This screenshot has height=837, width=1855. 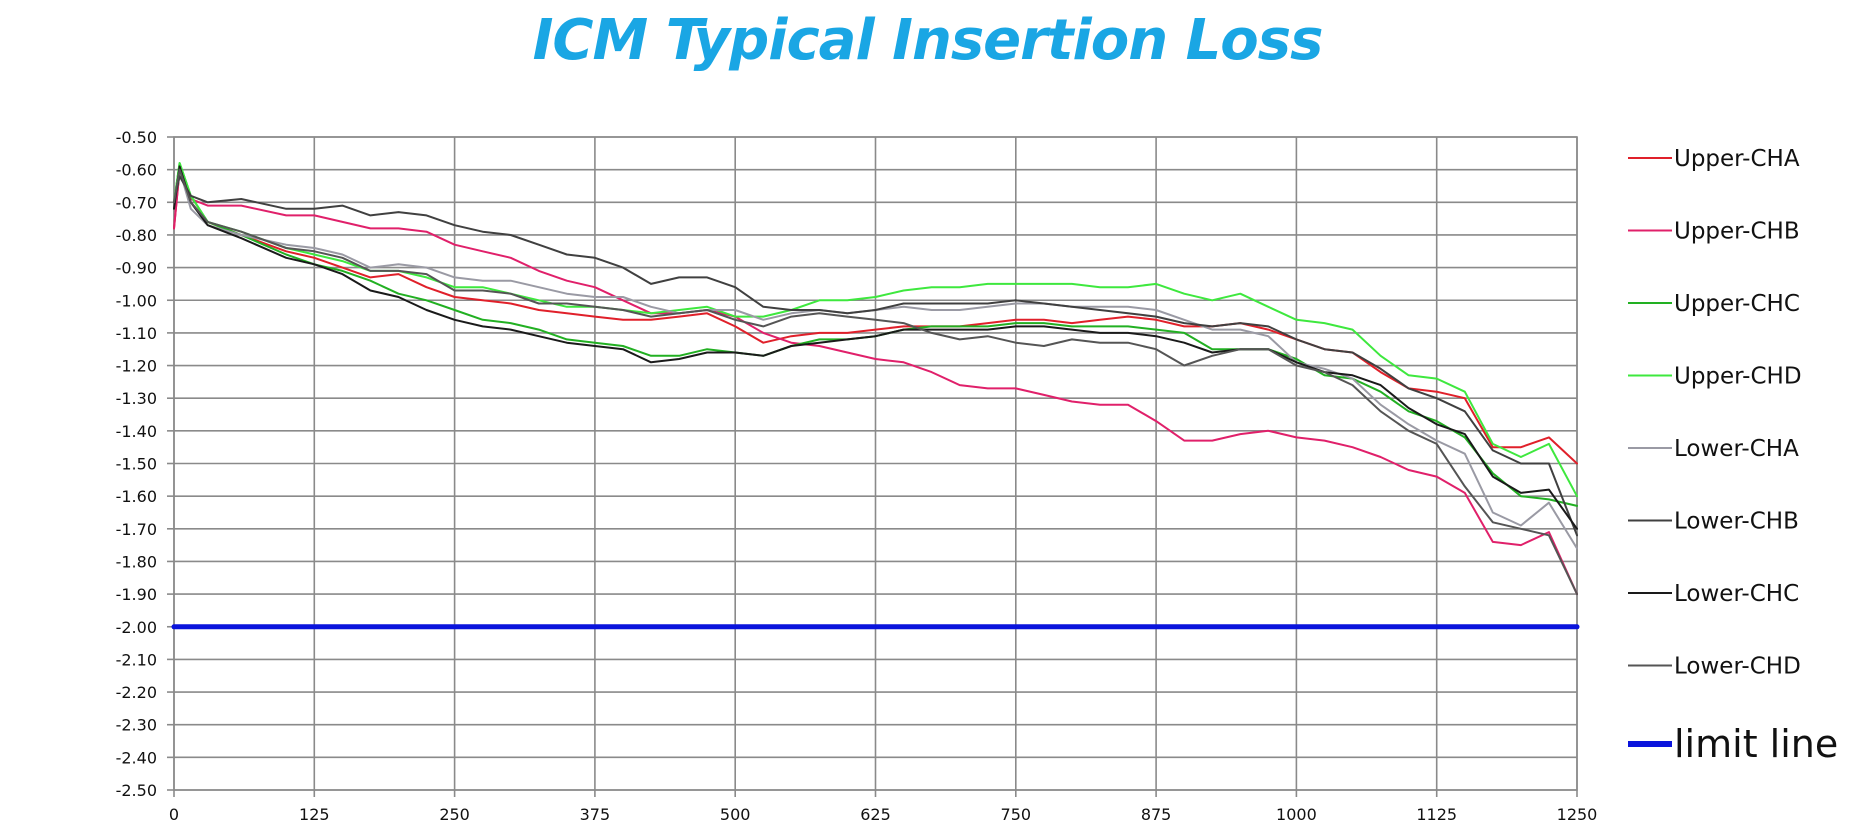 I want to click on y-tick-label: -1.70, so click(x=136, y=529).